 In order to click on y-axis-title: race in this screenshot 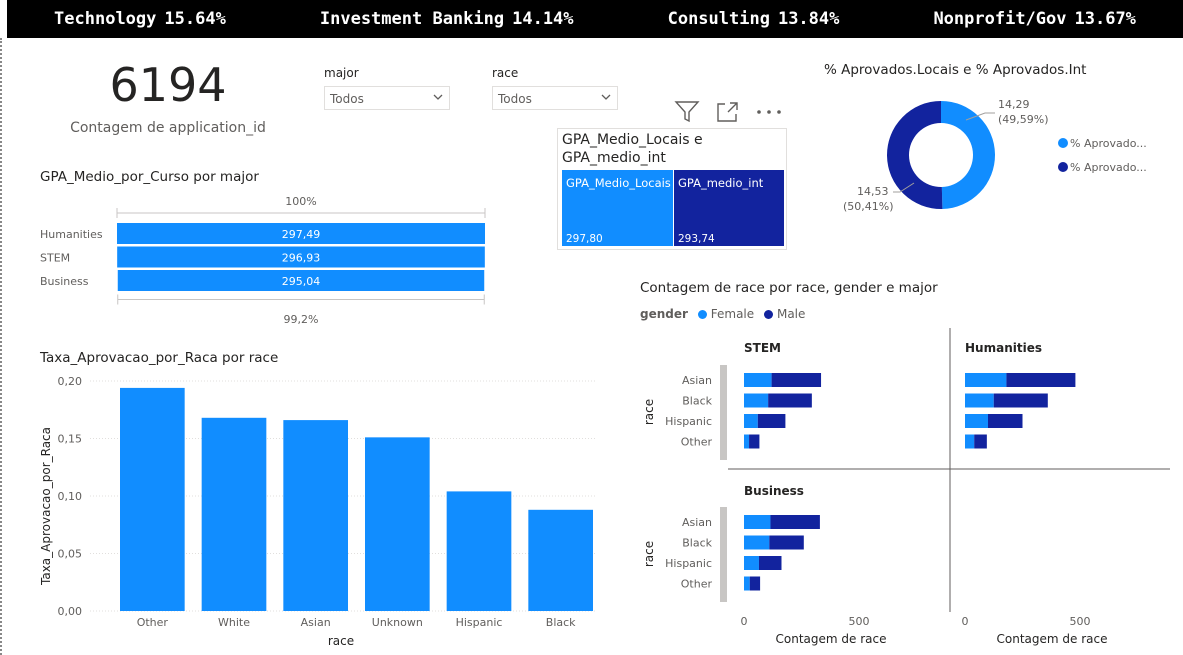, I will do `click(649, 412)`.